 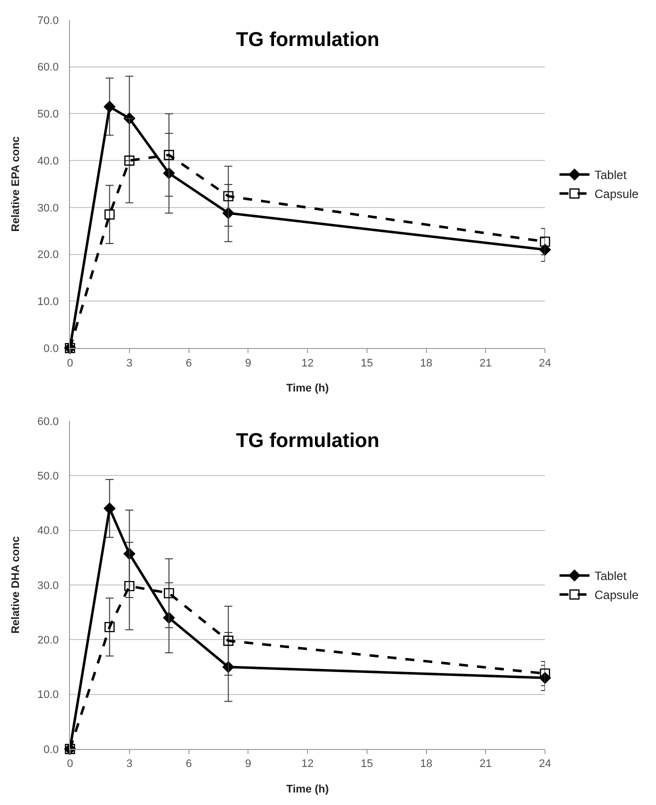 What do you see at coordinates (16, 585) in the screenshot?
I see `y-axis-title: Relative DHA conc` at bounding box center [16, 585].